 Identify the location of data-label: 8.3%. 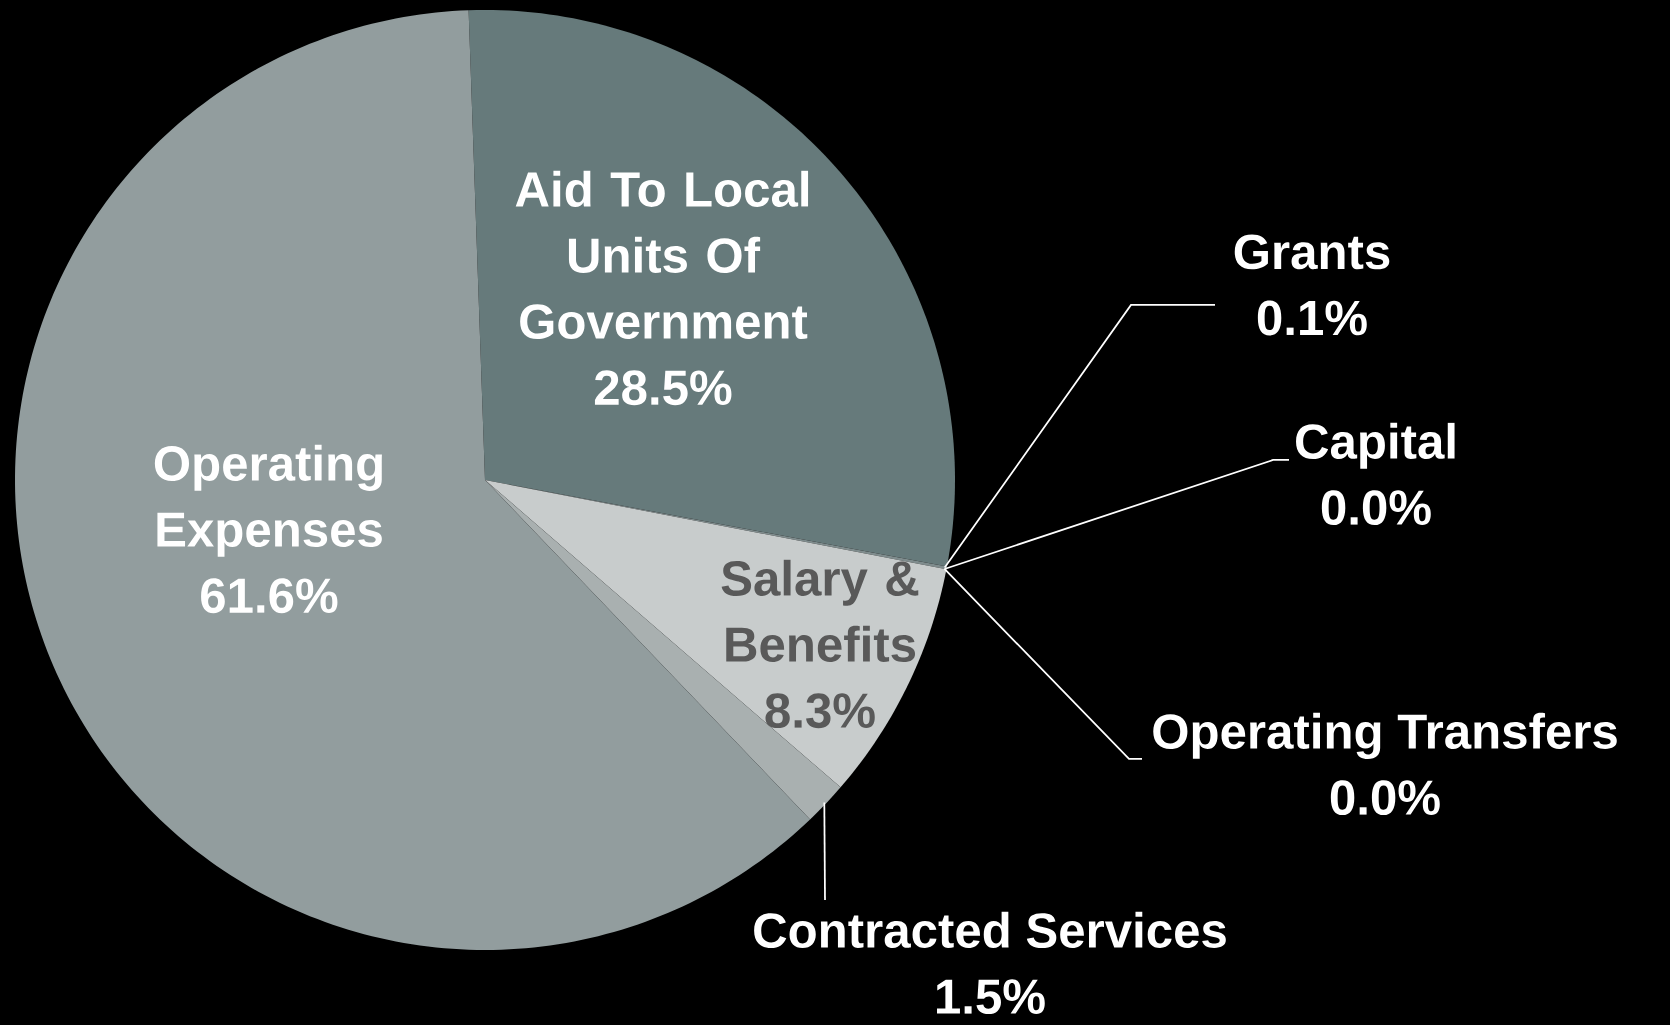
(820, 711).